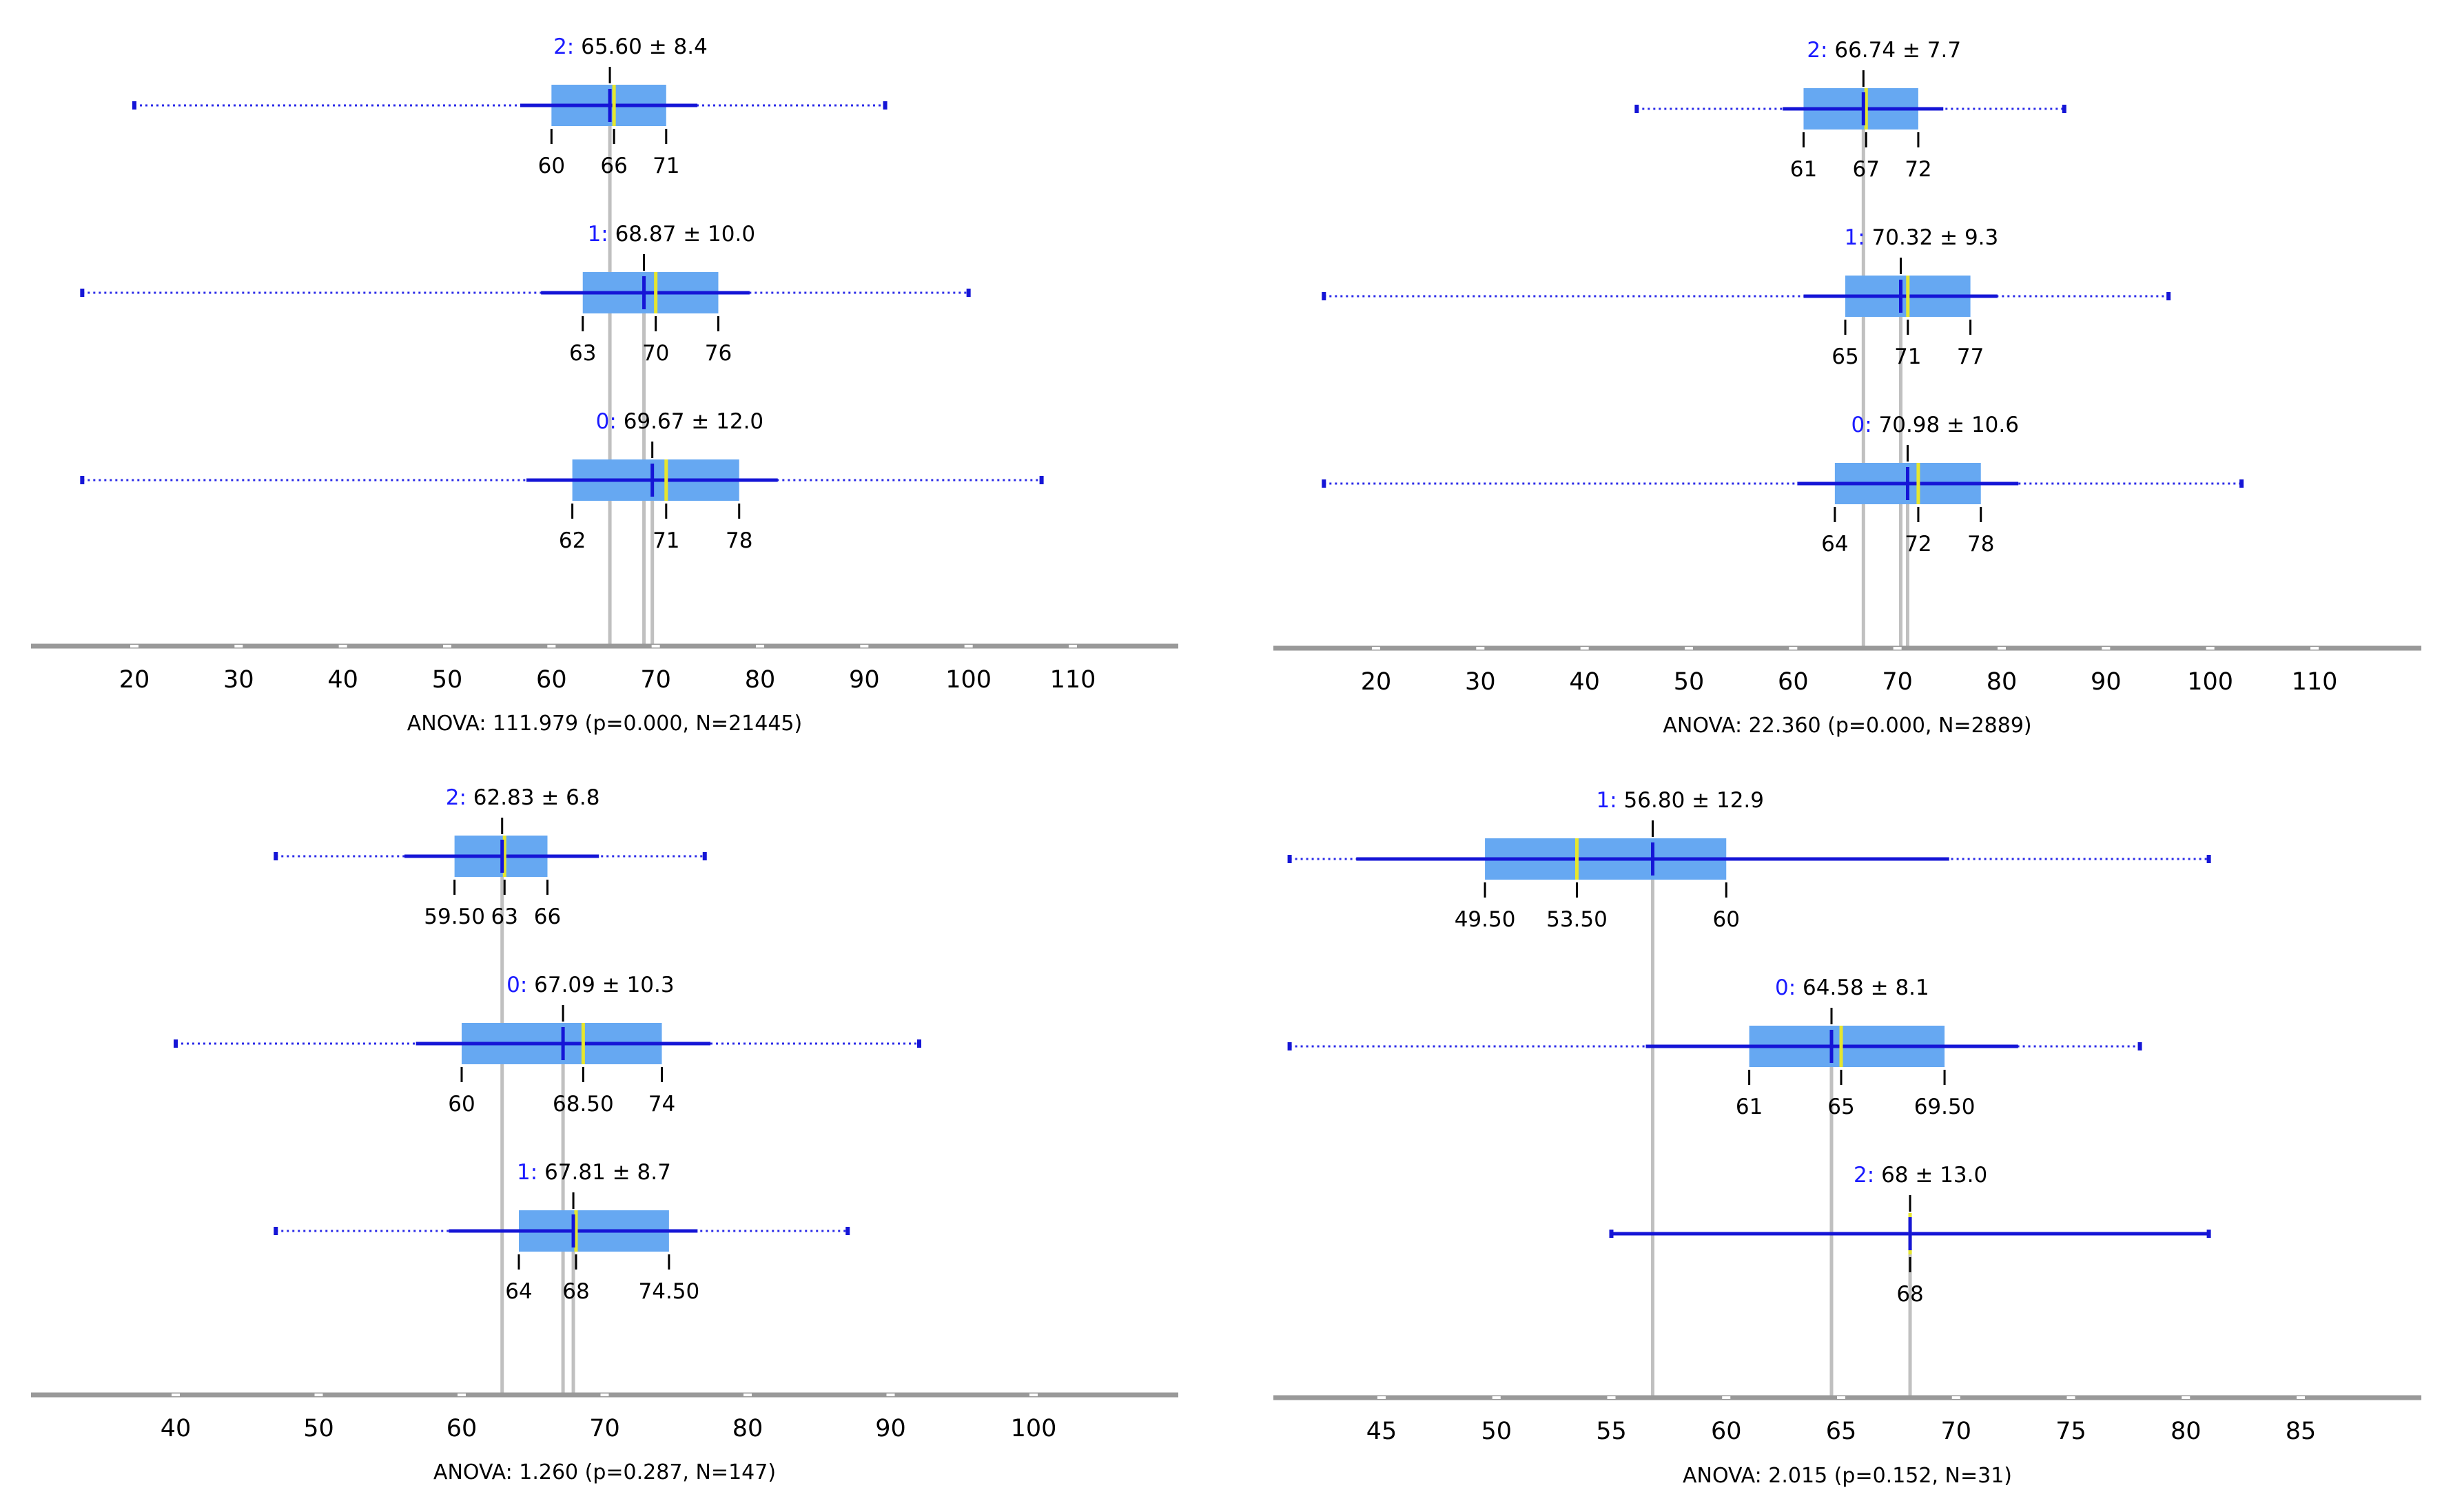 This screenshot has width=2442, height=1512. What do you see at coordinates (533, 797) in the screenshot?
I see `mean-sd-value: 62.83 ± 6.8` at bounding box center [533, 797].